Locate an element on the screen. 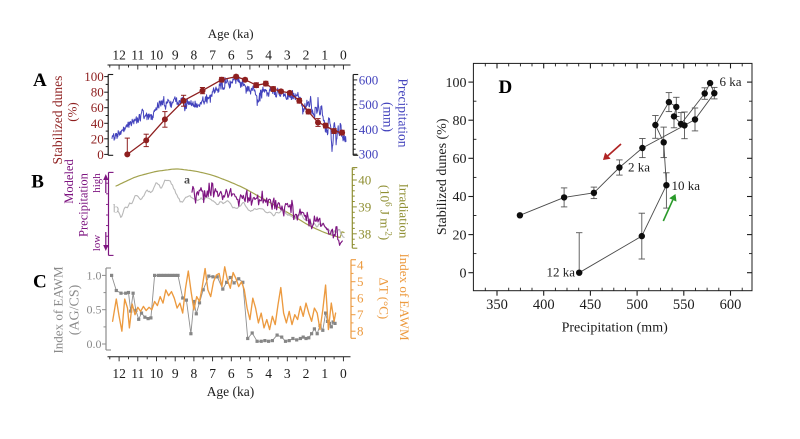 The width and height of the screenshot is (800, 439). svg-text: 350 is located at coordinates (497, 305).